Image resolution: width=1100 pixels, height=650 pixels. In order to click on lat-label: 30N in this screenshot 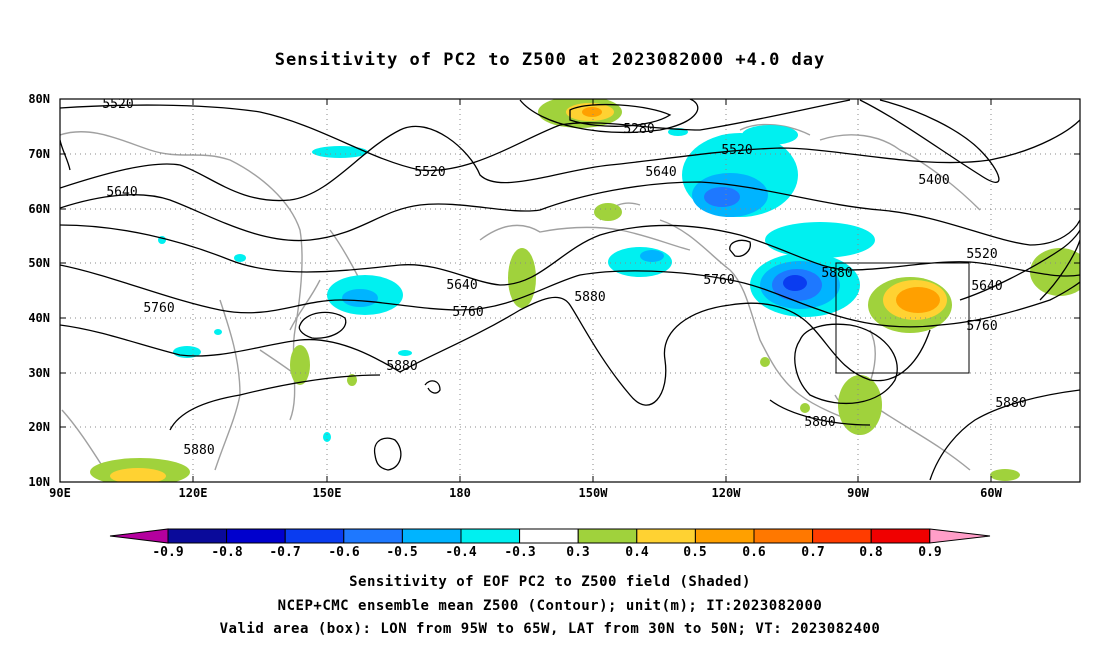, I will do `click(39, 373)`.